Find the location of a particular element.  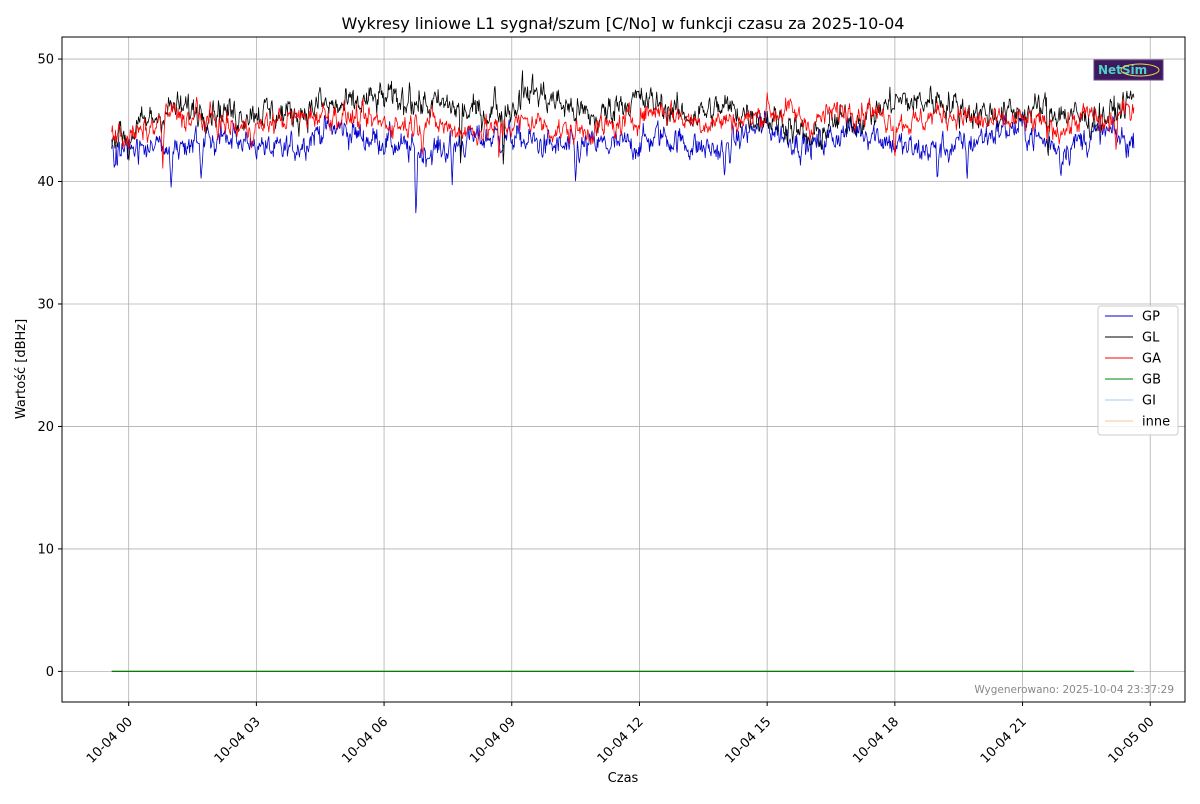

legend-label-GP: GP is located at coordinates (1151, 317).